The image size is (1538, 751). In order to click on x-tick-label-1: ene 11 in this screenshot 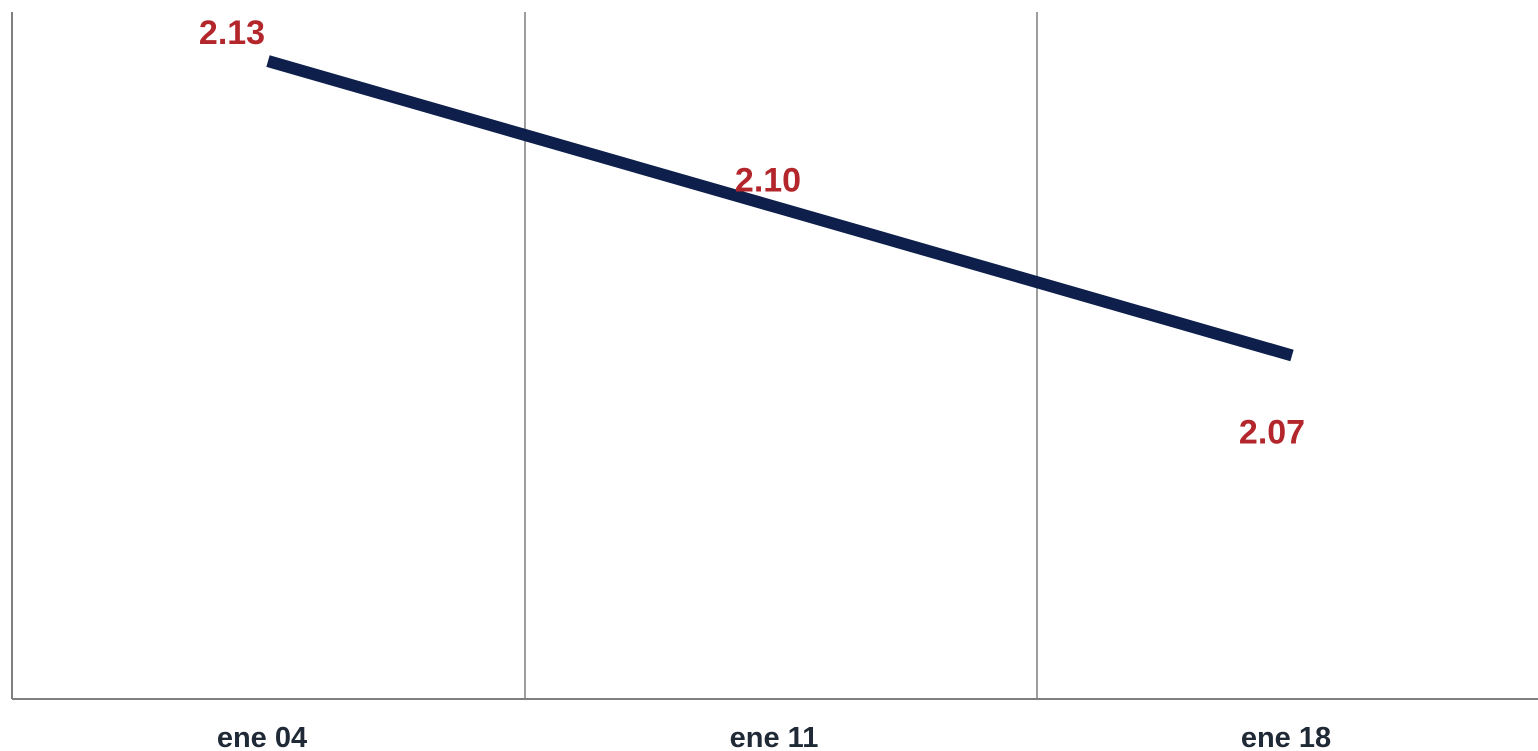, I will do `click(774, 736)`.